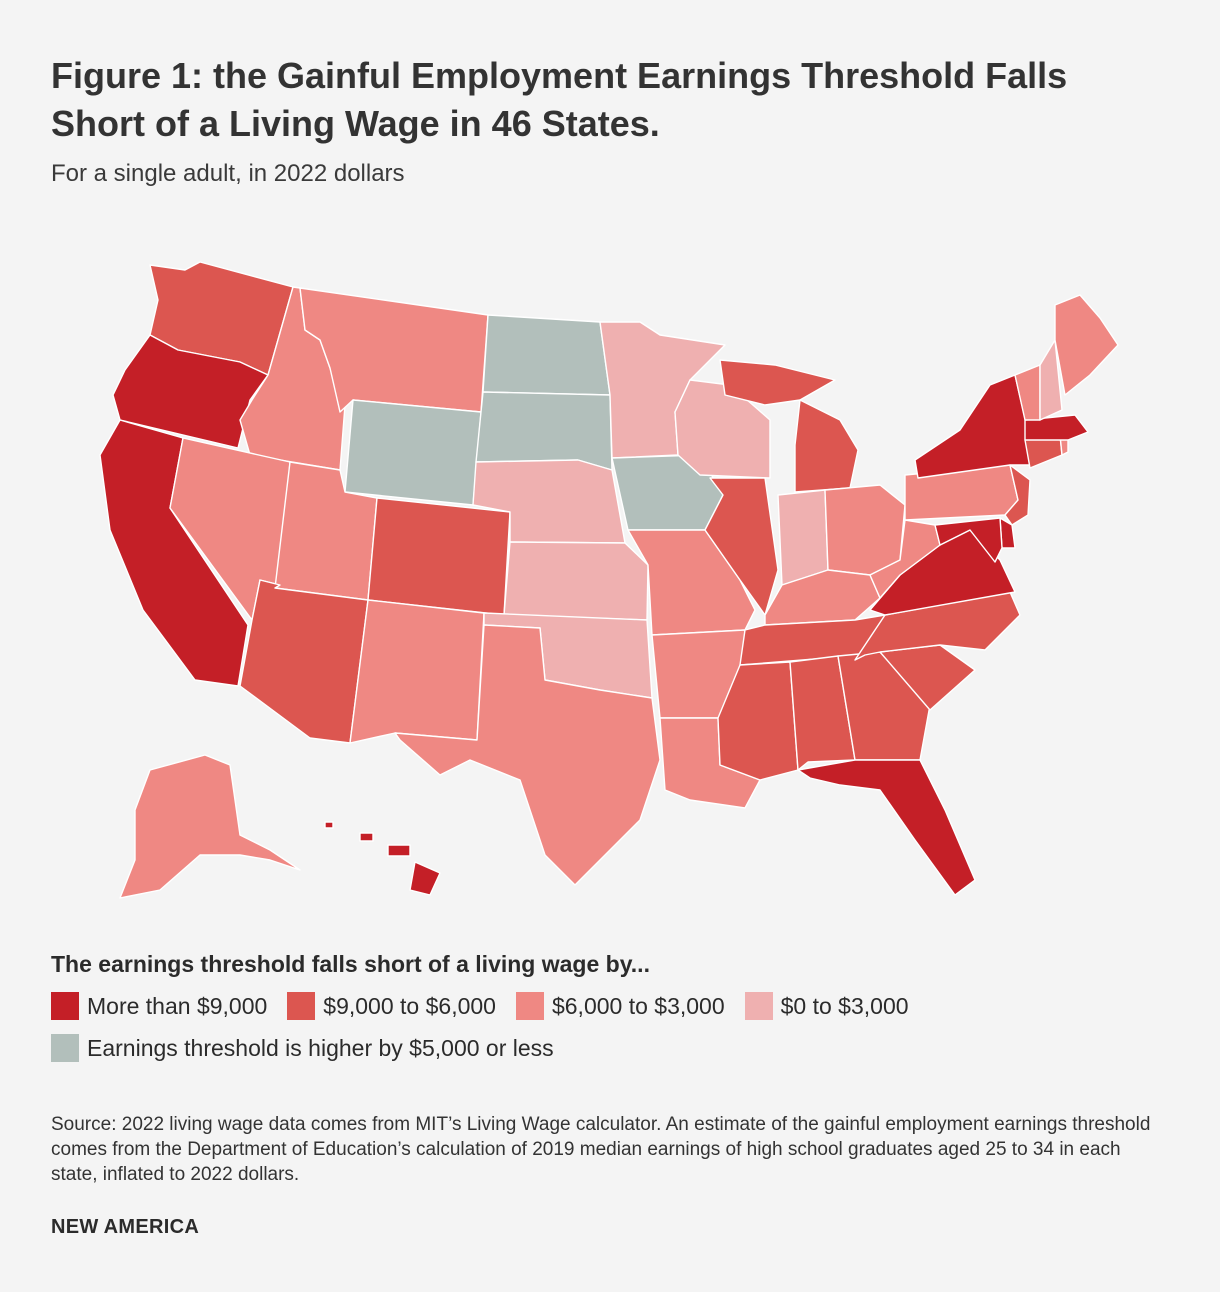  I want to click on state-in, so click(803, 537).